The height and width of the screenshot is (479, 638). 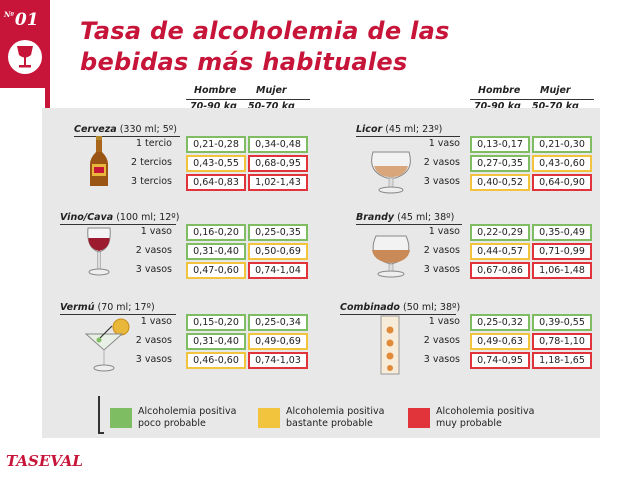 I want to click on wine-glass-icon, so click(x=99, y=251).